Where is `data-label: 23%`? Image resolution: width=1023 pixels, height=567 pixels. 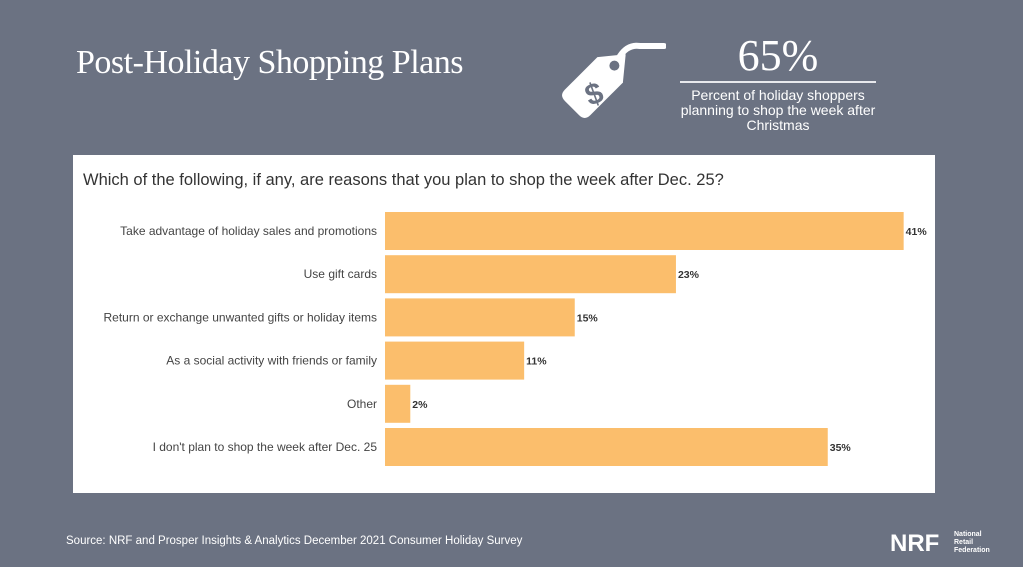 data-label: 23% is located at coordinates (689, 275).